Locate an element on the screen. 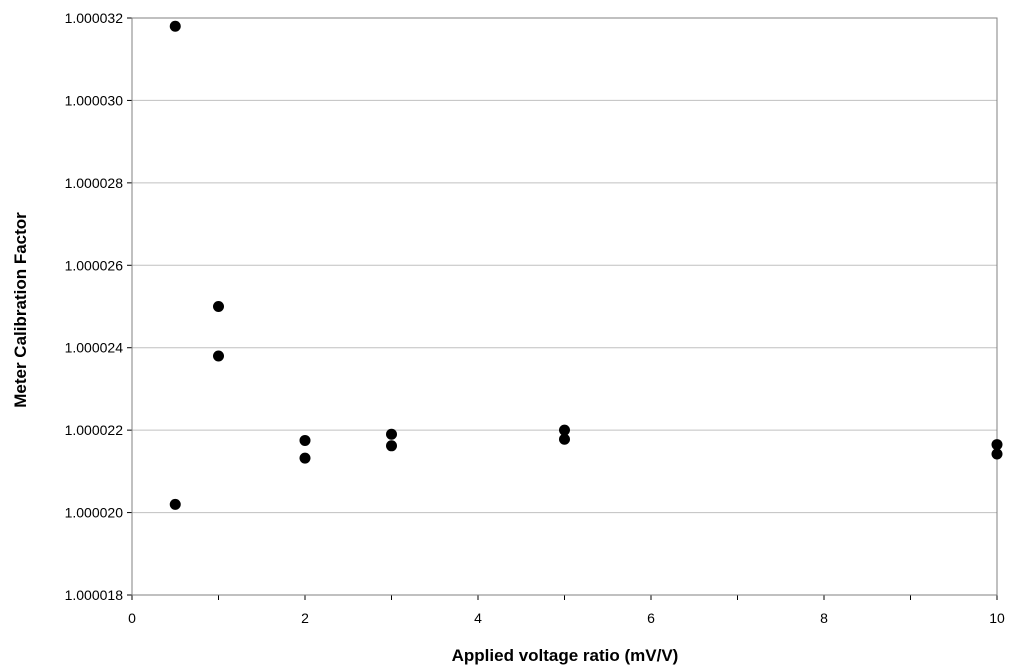 Image resolution: width=1009 pixels, height=667 pixels. y-tick-label: 1.000030 is located at coordinates (94, 100).